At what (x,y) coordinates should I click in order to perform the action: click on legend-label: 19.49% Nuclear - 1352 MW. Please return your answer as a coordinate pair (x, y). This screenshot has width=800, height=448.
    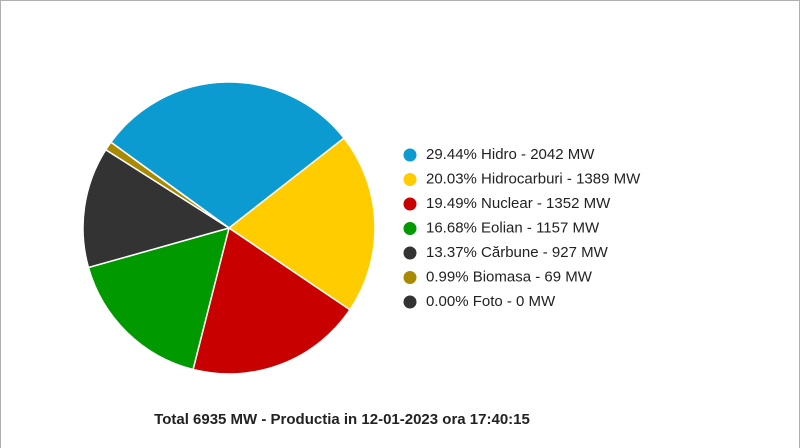
    Looking at the image, I should click on (518, 203).